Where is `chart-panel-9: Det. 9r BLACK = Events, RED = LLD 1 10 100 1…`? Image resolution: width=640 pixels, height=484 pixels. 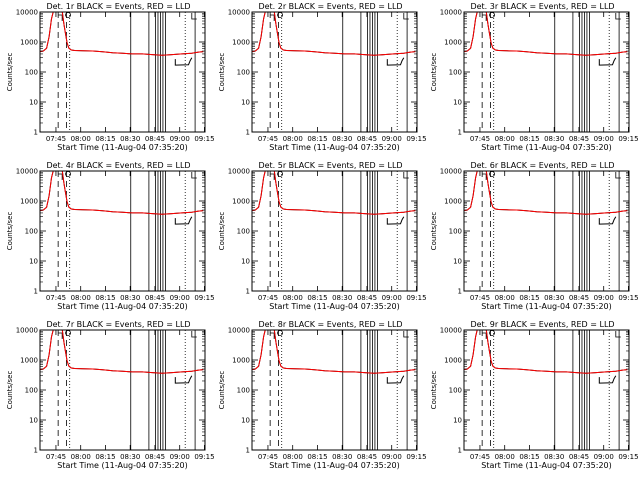
chart-panel-9: Det. 9r BLACK = Events, RED = LLD 1 10 100 1… is located at coordinates (534, 395).